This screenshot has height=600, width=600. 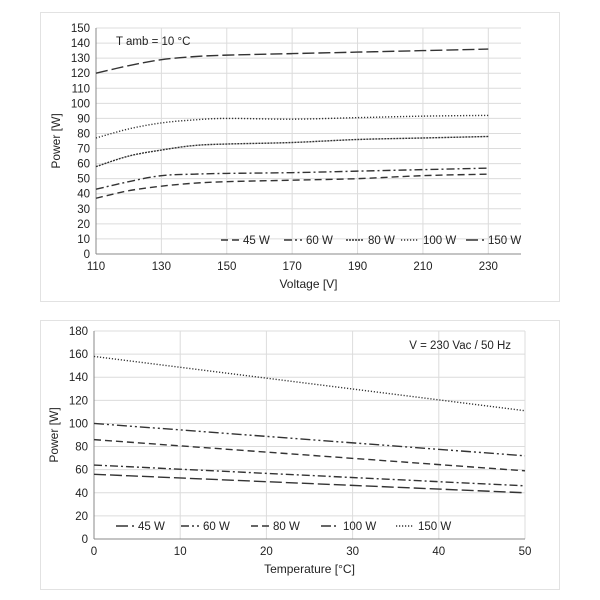 I want to click on y-tick-label: 70, so click(x=83, y=150).